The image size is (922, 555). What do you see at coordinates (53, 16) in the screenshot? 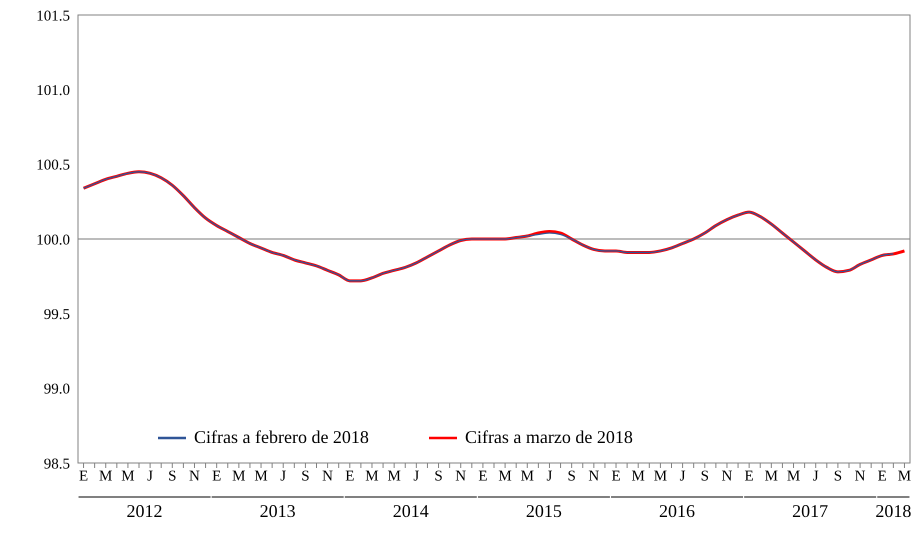
I see `y-tick-label: 101.5` at bounding box center [53, 16].